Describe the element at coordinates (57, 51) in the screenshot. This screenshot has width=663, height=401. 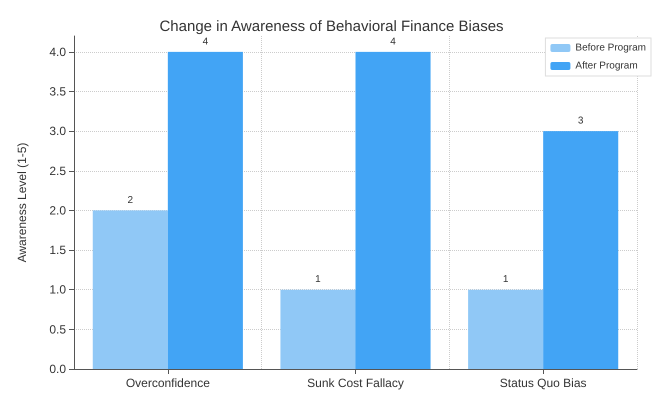
I see `y-tick-label: 4.0` at that location.